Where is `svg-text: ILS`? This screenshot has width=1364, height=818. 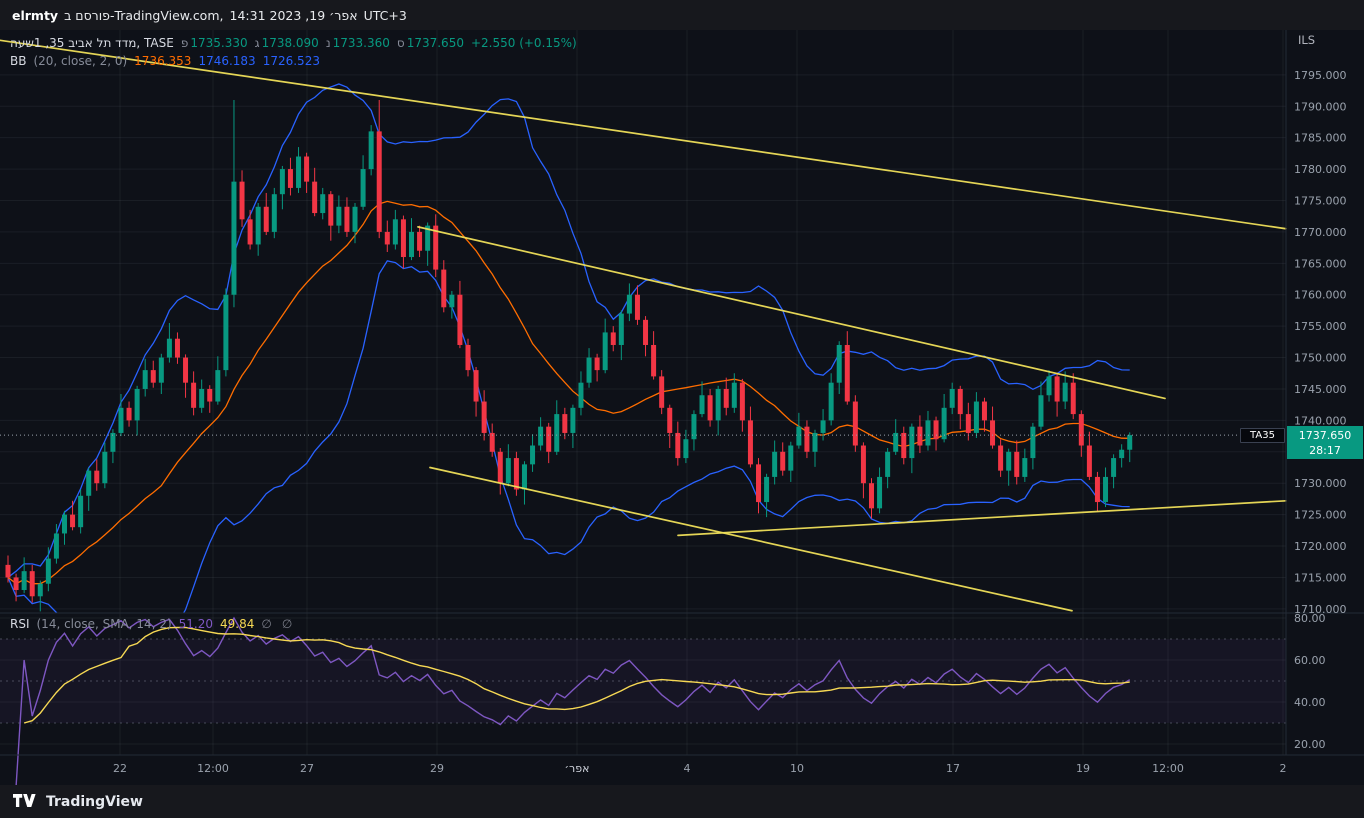 svg-text: ILS is located at coordinates (1306, 40).